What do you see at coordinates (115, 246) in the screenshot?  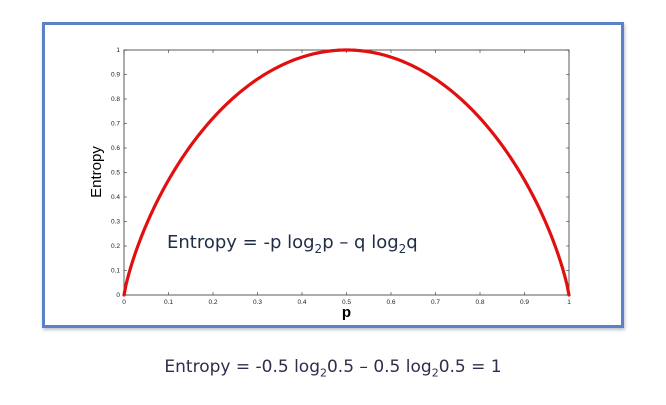 I see `y-tick-label: 0.2` at bounding box center [115, 246].